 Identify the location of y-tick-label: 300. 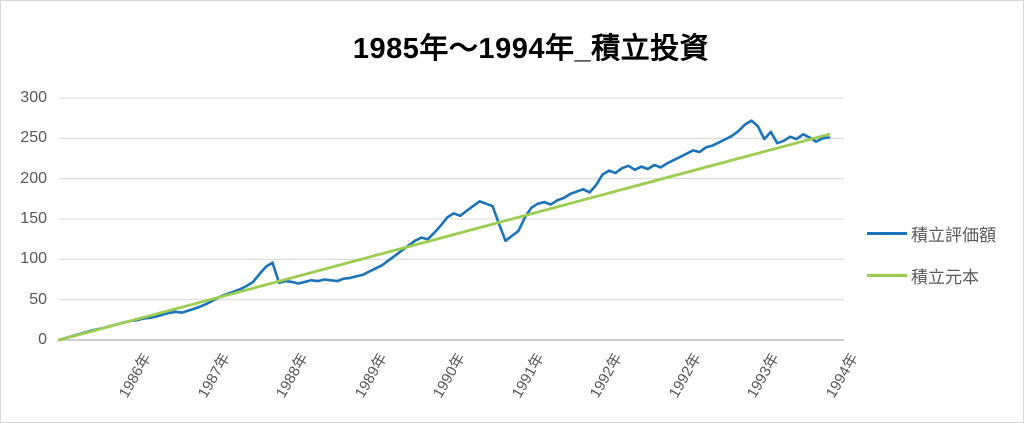
(33, 97).